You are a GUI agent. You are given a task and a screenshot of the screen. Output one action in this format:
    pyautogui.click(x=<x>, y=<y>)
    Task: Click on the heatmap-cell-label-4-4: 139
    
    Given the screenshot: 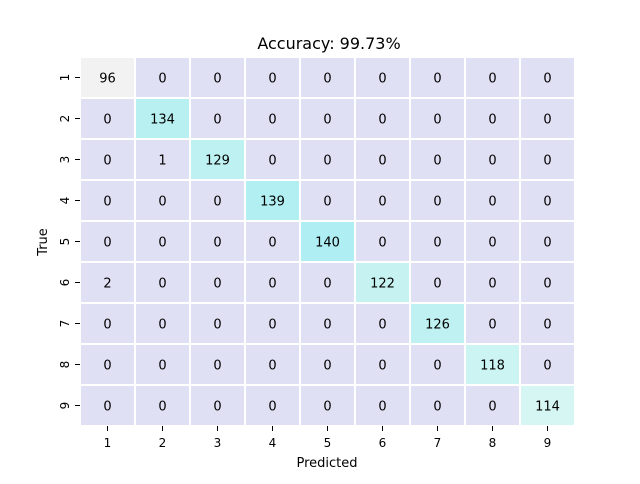 What is the action you would take?
    pyautogui.click(x=272, y=202)
    